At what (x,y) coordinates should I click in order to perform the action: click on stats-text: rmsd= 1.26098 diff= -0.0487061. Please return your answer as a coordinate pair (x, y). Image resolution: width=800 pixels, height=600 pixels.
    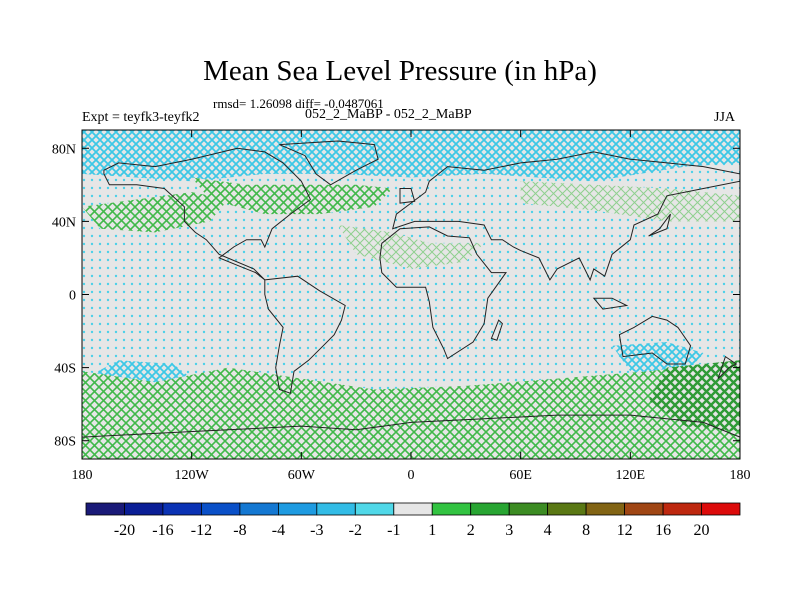
    Looking at the image, I should click on (298, 103).